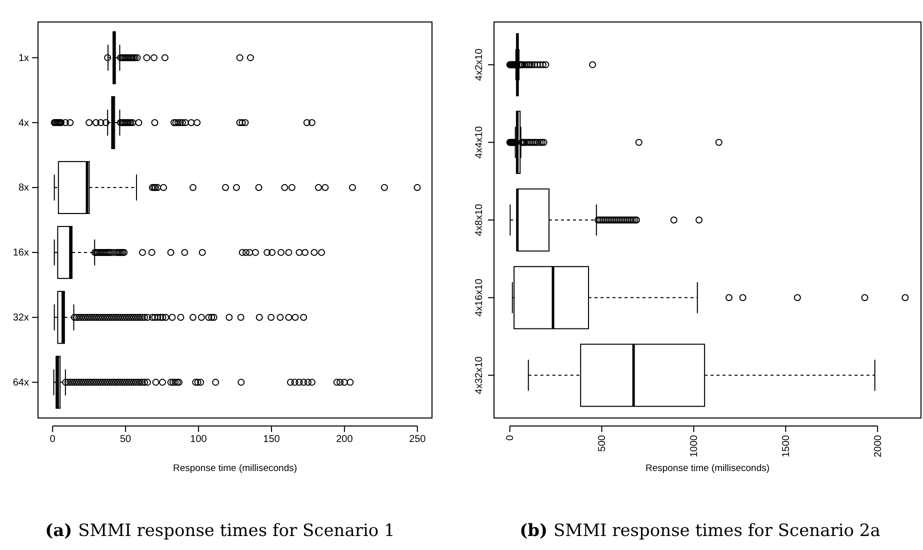 Image resolution: width=923 pixels, height=550 pixels. Describe the element at coordinates (479, 142) in the screenshot. I see `y-tick-label: 4x4x10` at that location.